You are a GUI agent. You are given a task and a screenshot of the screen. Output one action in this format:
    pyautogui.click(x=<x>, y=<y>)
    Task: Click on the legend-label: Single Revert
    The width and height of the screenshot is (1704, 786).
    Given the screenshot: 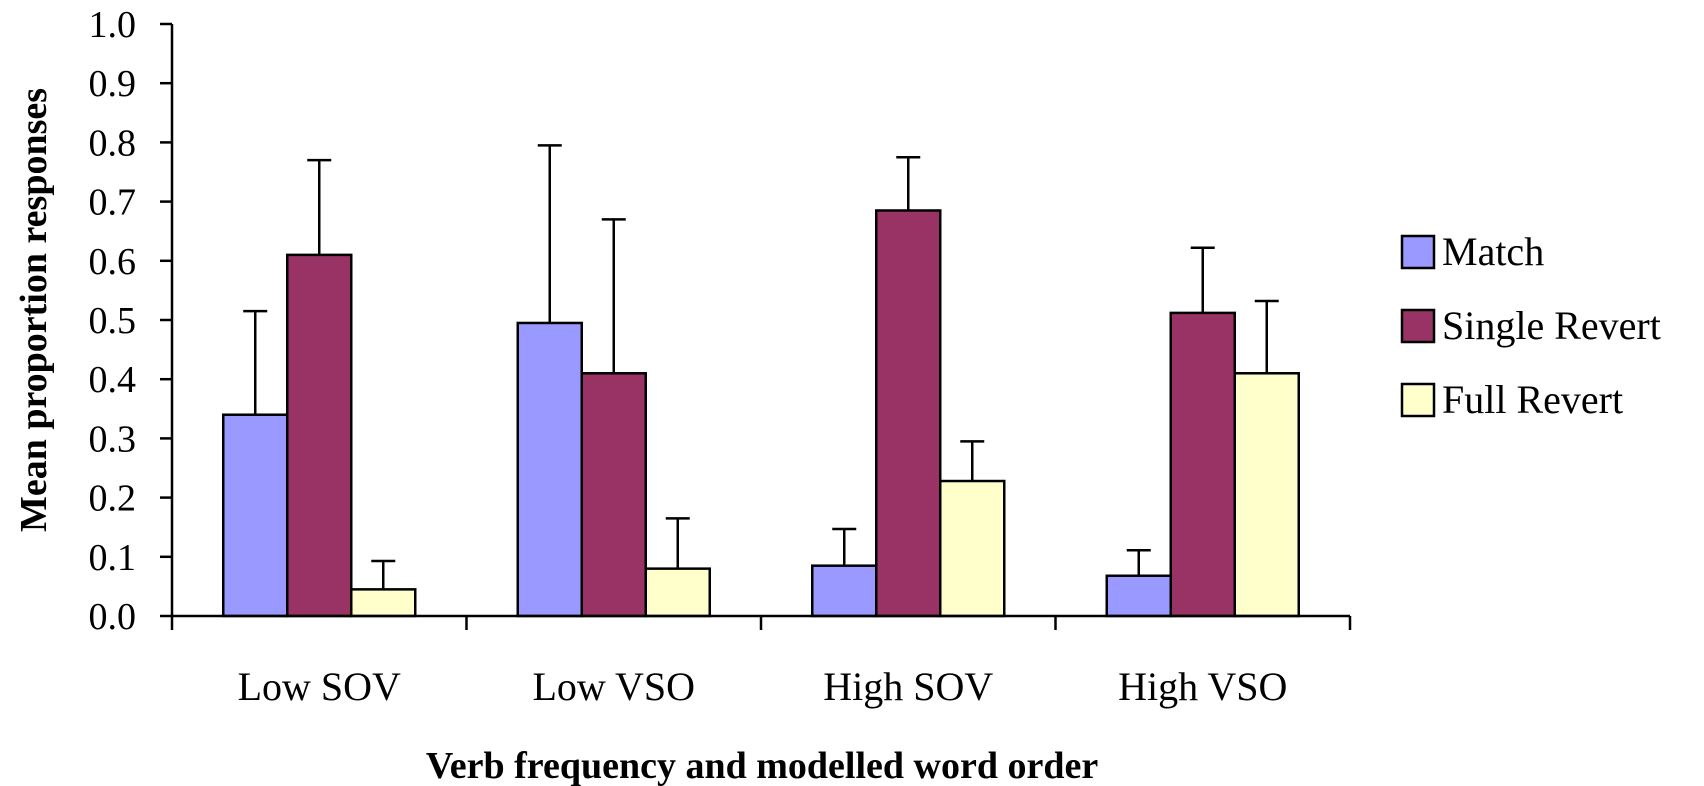 What is the action you would take?
    pyautogui.click(x=1551, y=325)
    